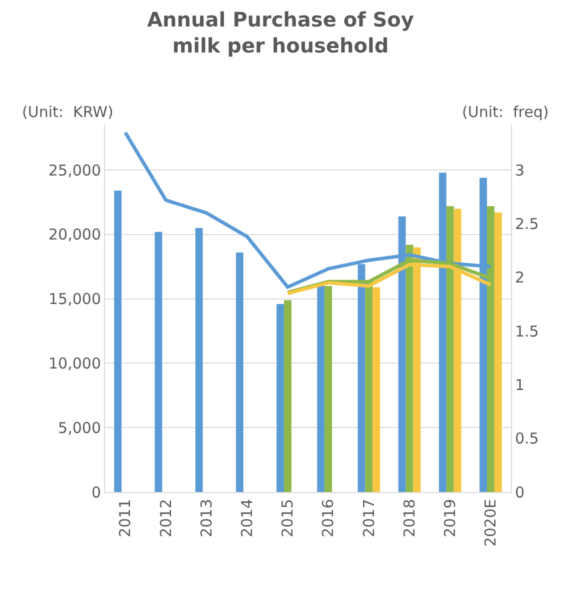  What do you see at coordinates (280, 33) in the screenshot?
I see `chart-title: Annual Purchase of Soy milk per household` at bounding box center [280, 33].